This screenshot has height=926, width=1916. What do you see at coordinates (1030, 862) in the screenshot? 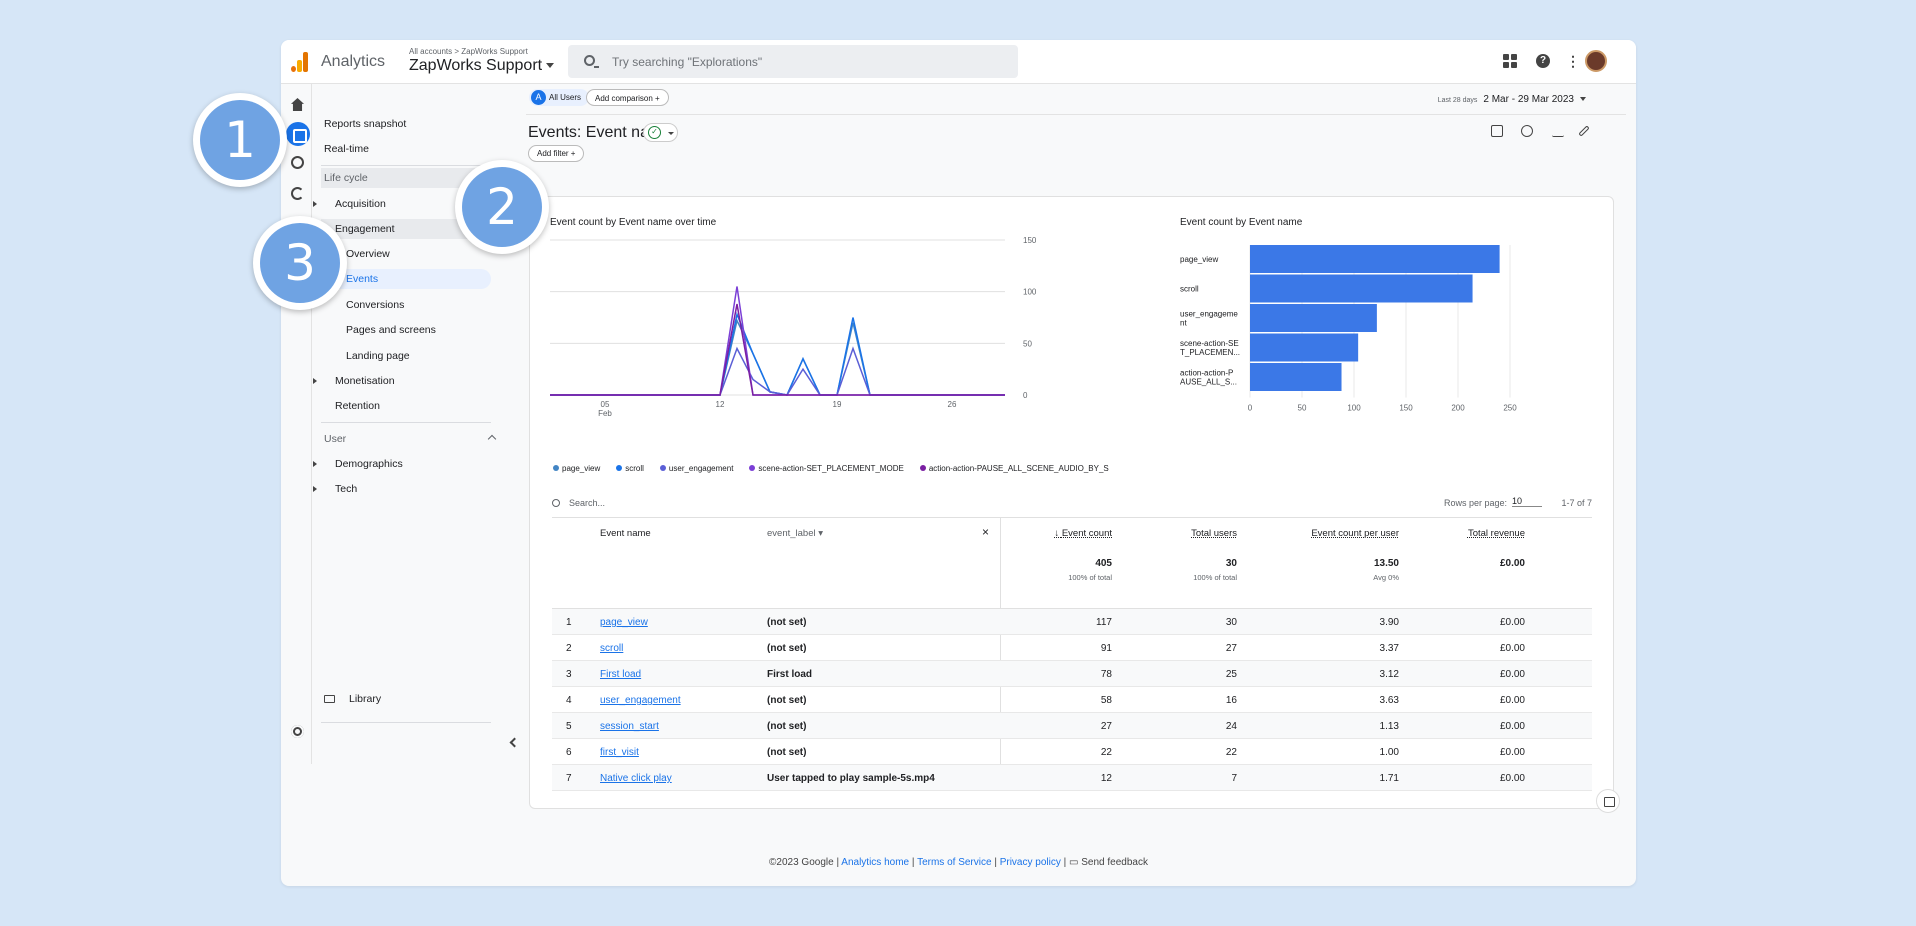
I see `privacy-link: Privacy policy` at bounding box center [1030, 862].